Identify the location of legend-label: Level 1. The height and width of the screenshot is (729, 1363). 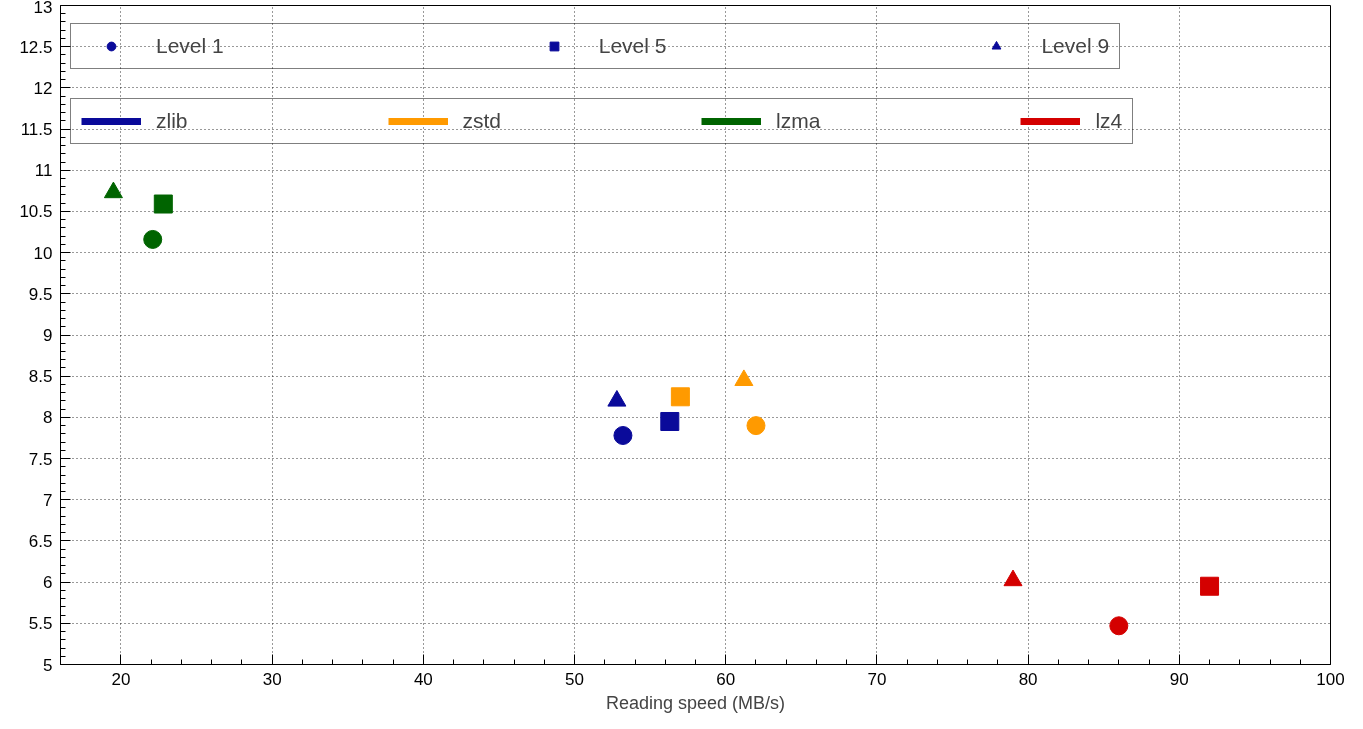
(190, 46).